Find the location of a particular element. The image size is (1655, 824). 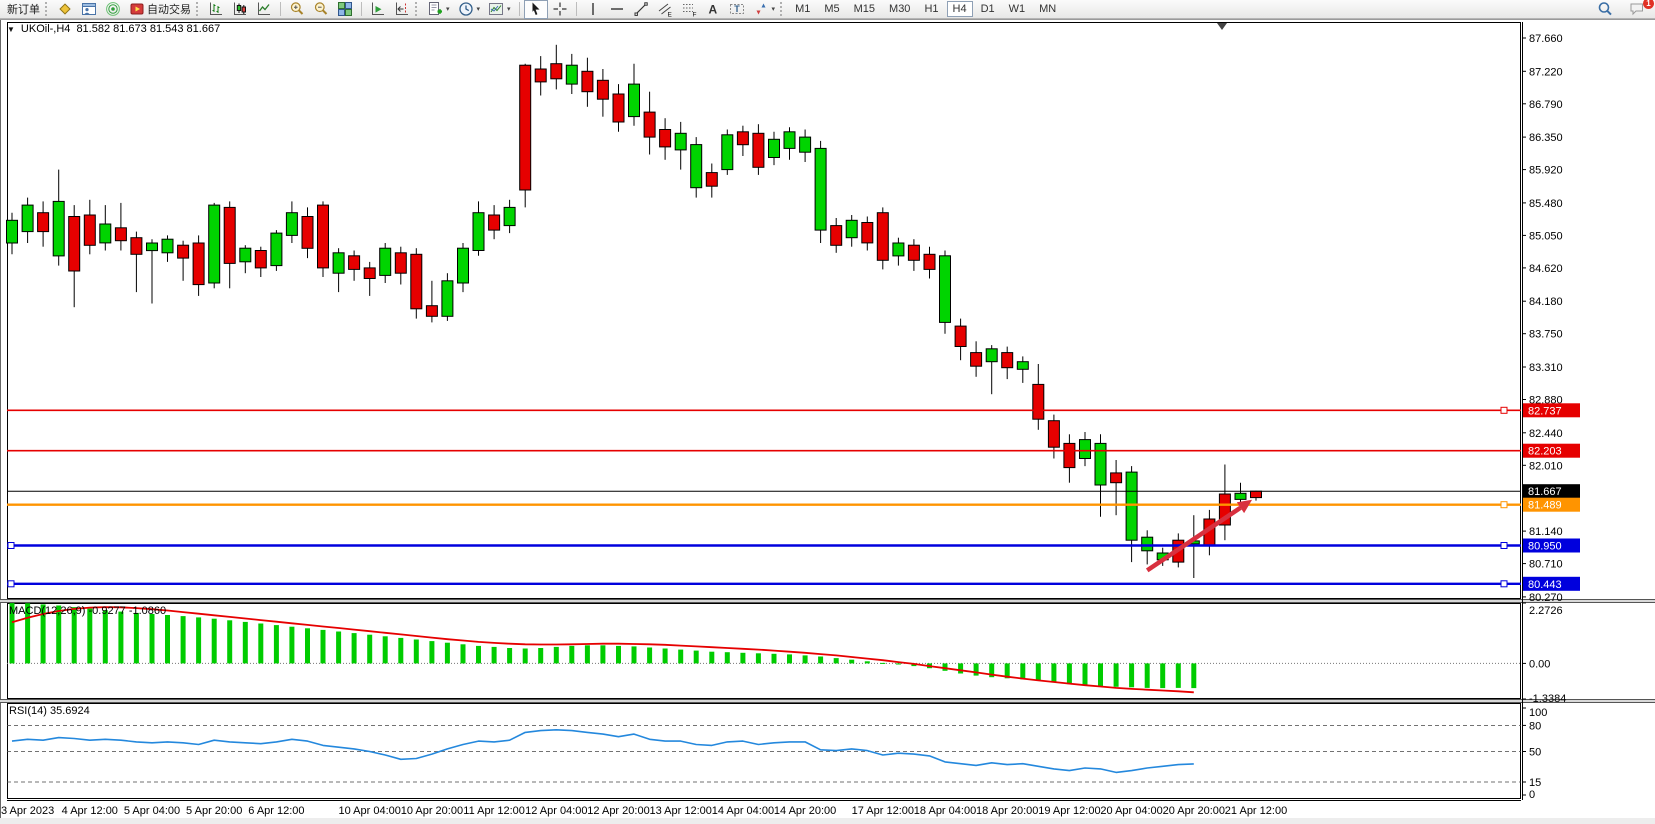

add-indicator-button: ▾ is located at coordinates (438, 9).